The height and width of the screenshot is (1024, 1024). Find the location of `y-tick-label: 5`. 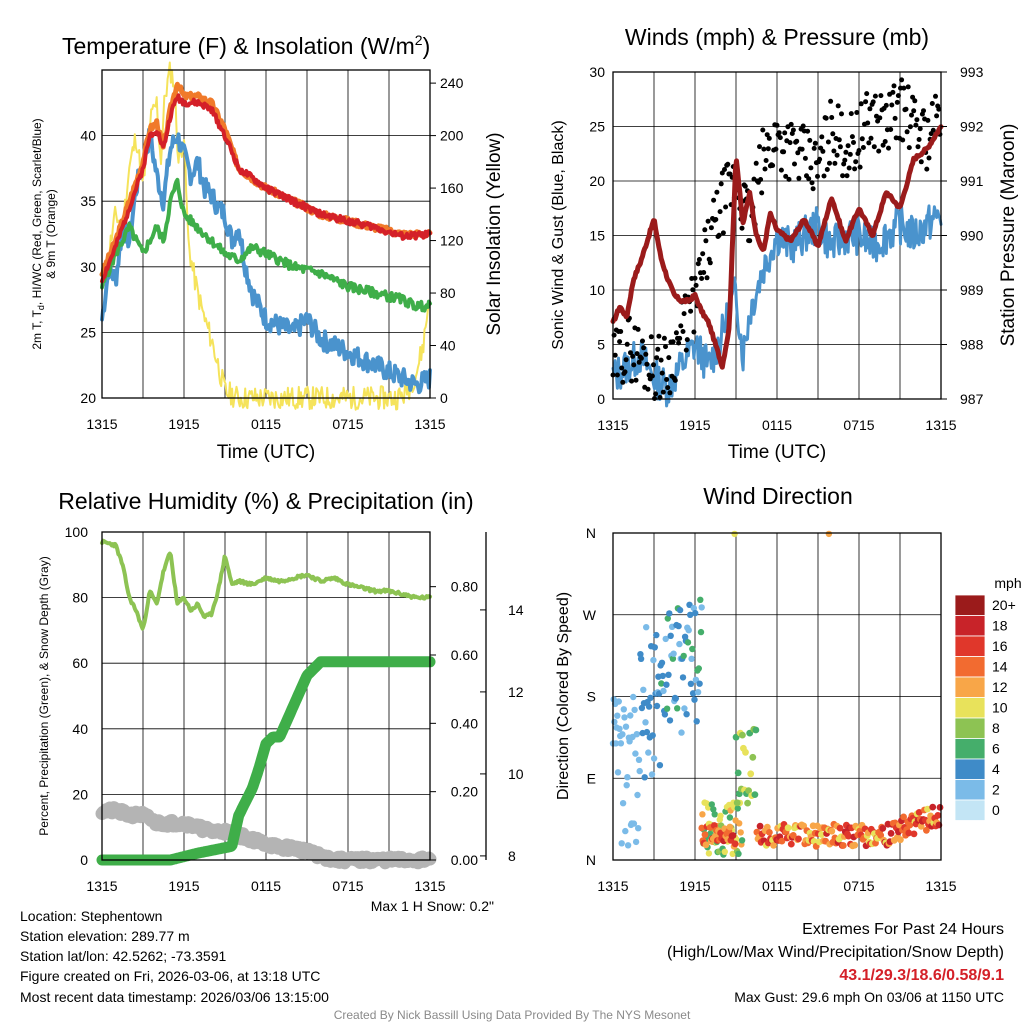

y-tick-label: 5 is located at coordinates (601, 345).